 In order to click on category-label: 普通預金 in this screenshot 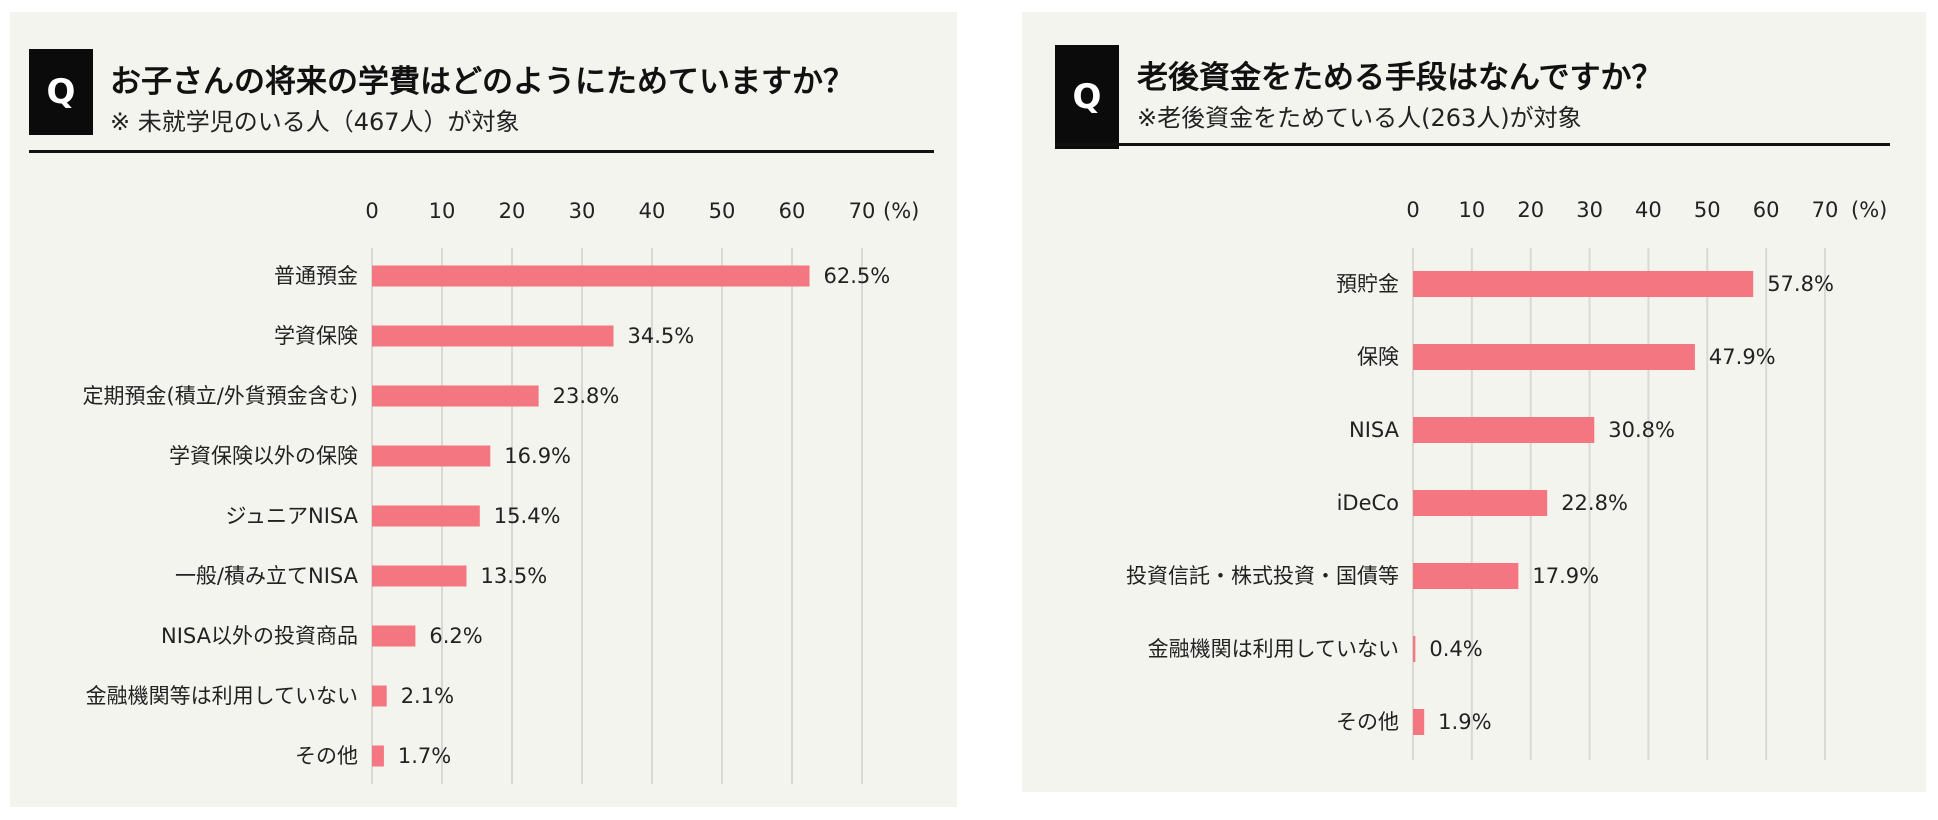, I will do `click(316, 276)`.